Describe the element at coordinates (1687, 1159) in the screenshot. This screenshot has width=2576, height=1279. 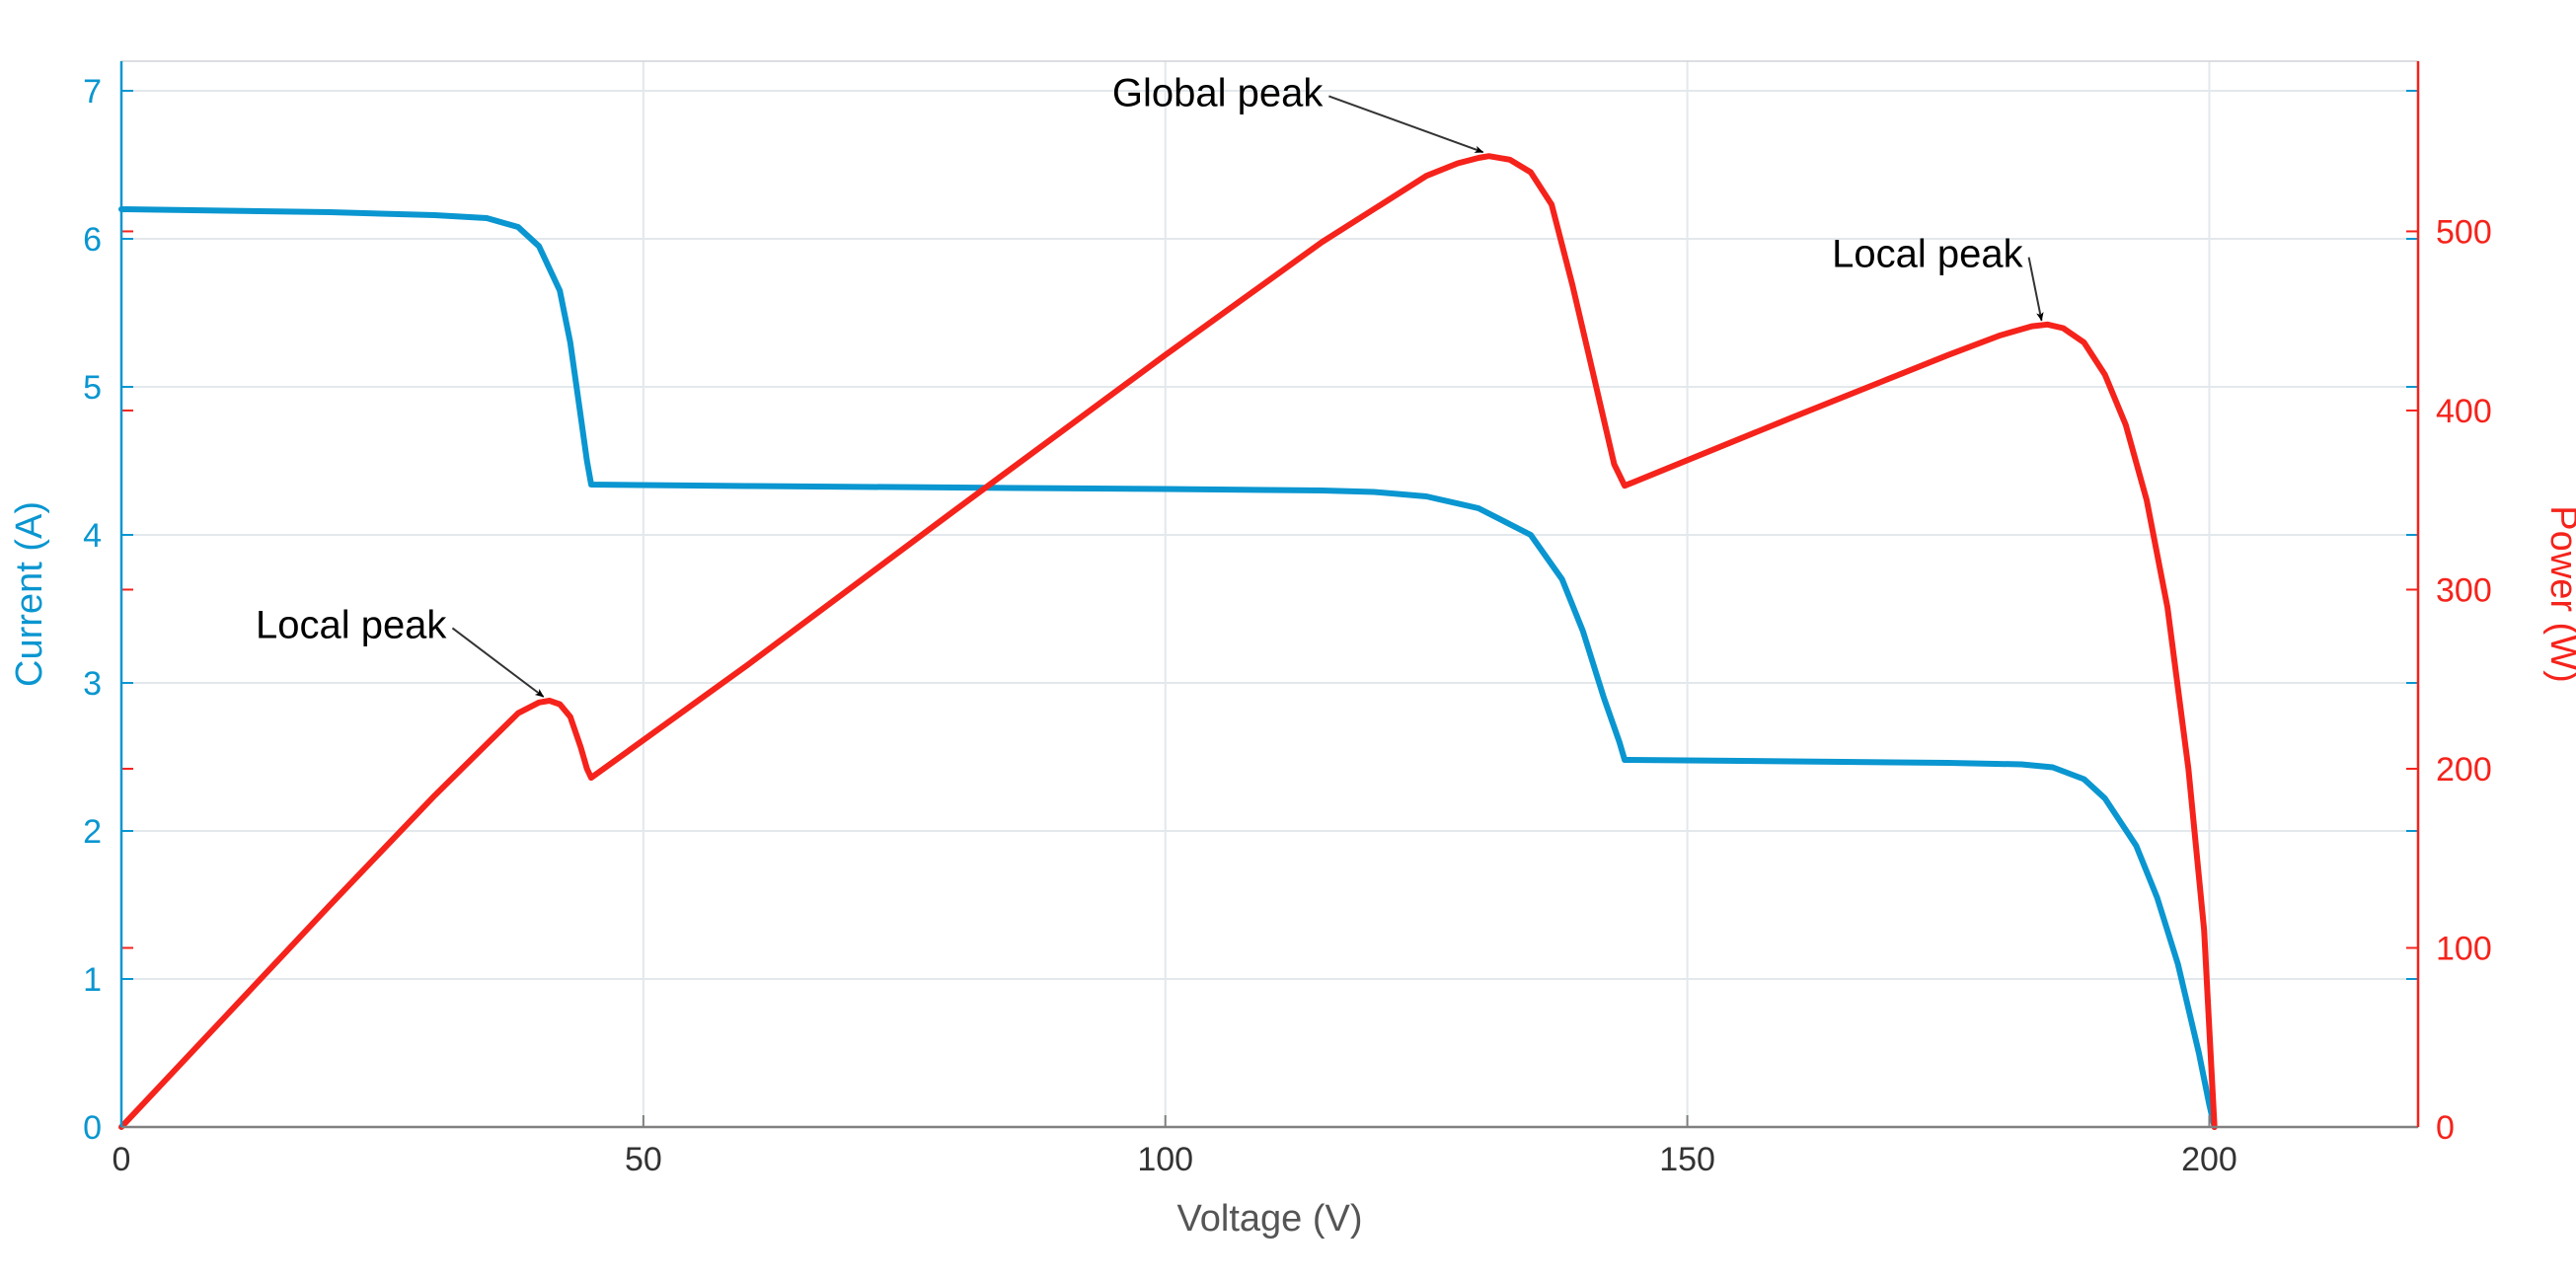
I see `x-tick-label: 150` at that location.